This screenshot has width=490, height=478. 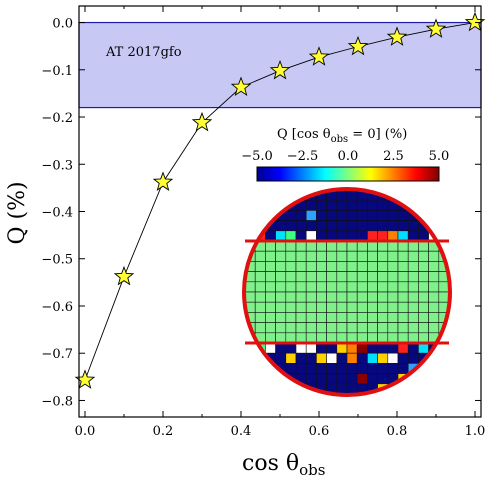 What do you see at coordinates (345, 156) in the screenshot?
I see `colorbar-ticks: −5.0 −2.5 0.0 2.5 5.0` at bounding box center [345, 156].